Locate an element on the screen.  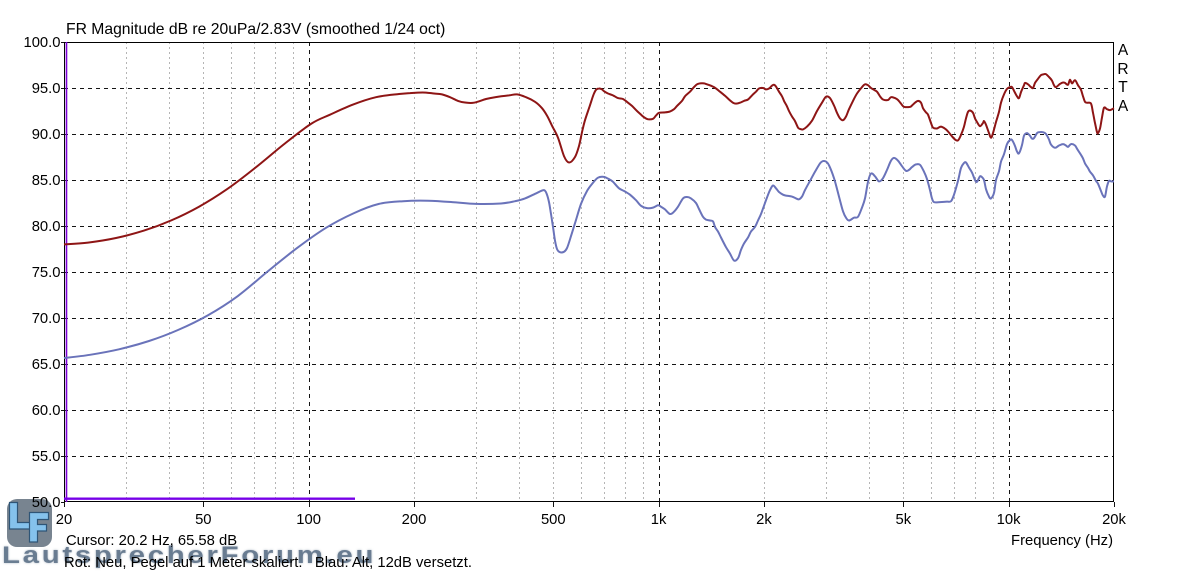
svg-text: Cursor: 20.2 Hz, 65.58 dB is located at coordinates (151, 541).